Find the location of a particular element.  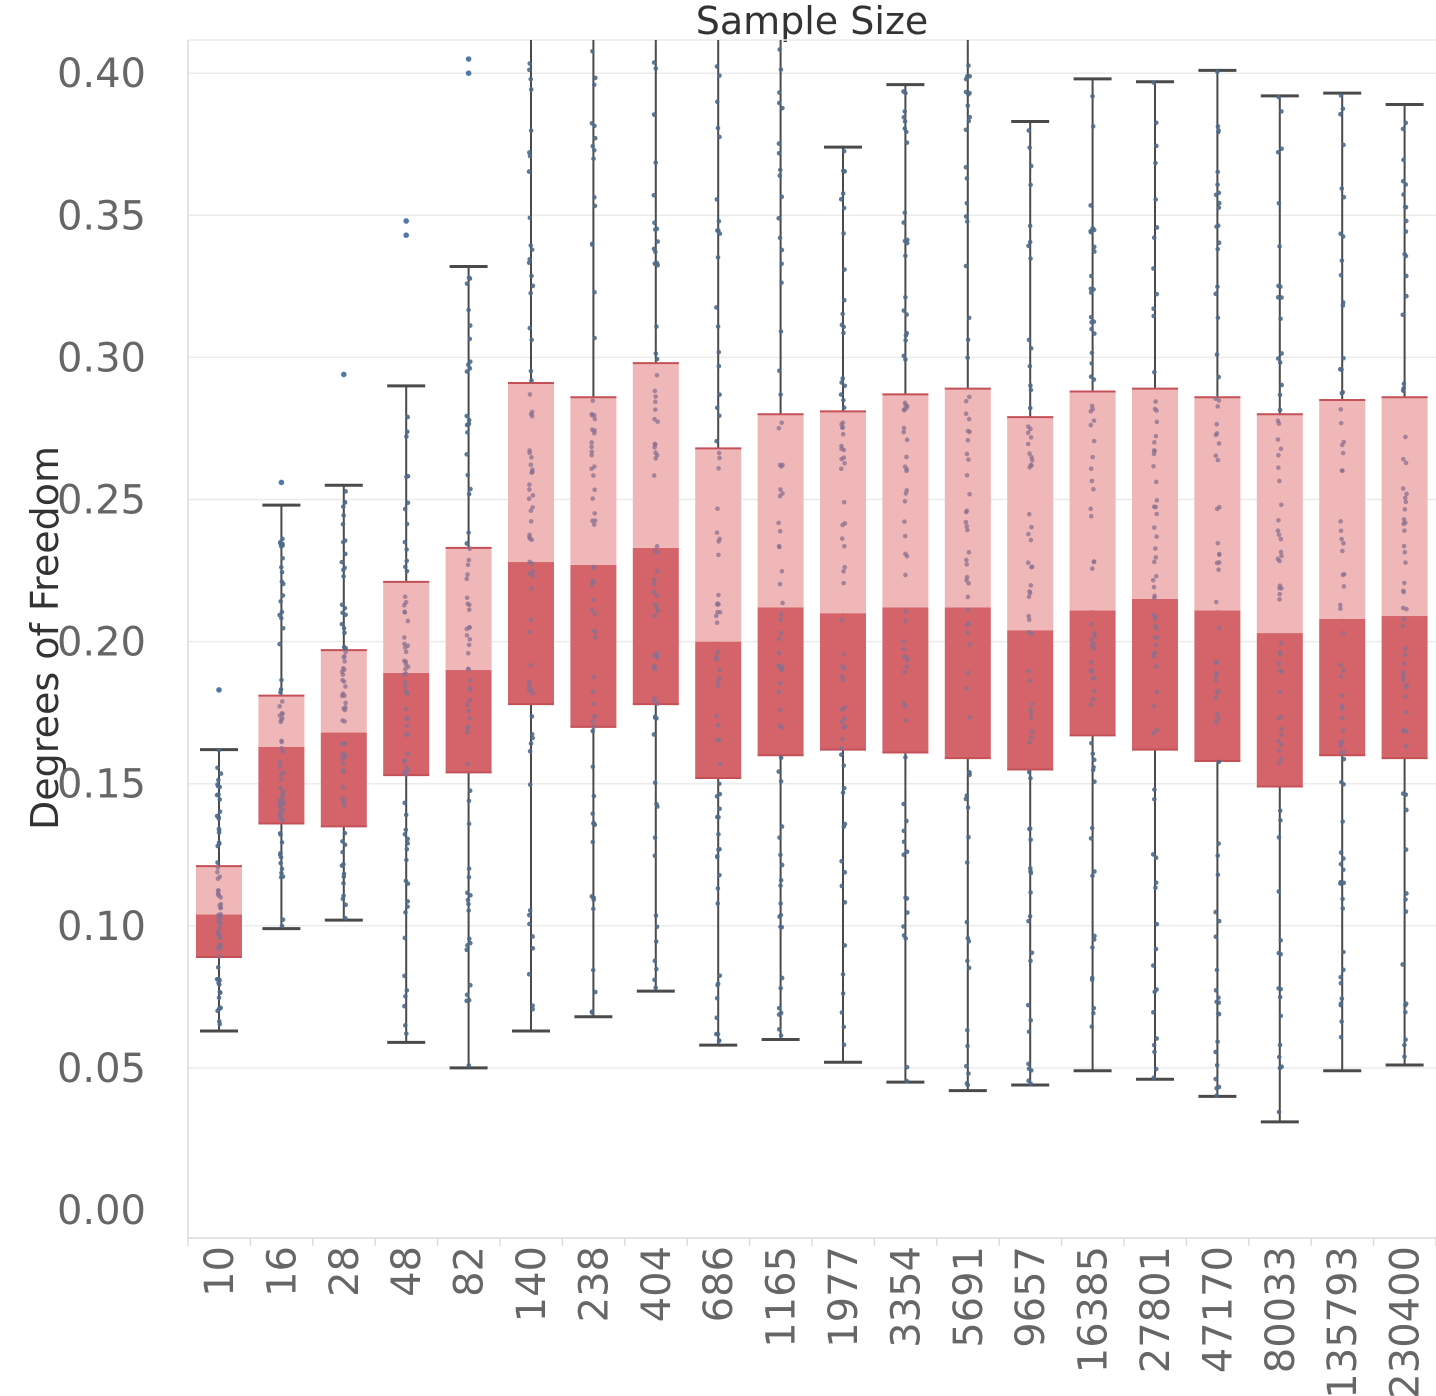

x-tick-label: 135793 is located at coordinates (1343, 1321).